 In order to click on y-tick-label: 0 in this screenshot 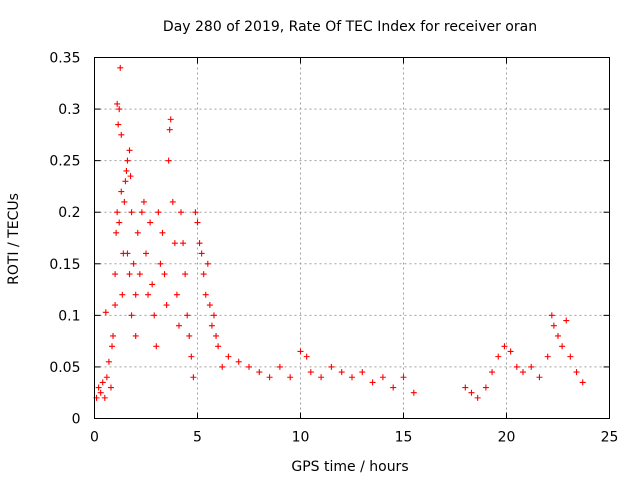, I will do `click(76, 420)`.